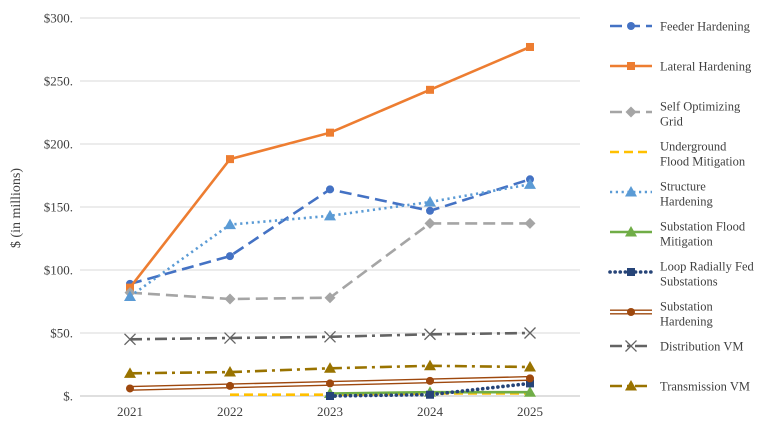  I want to click on y-tick-label: $100., so click(58, 270).